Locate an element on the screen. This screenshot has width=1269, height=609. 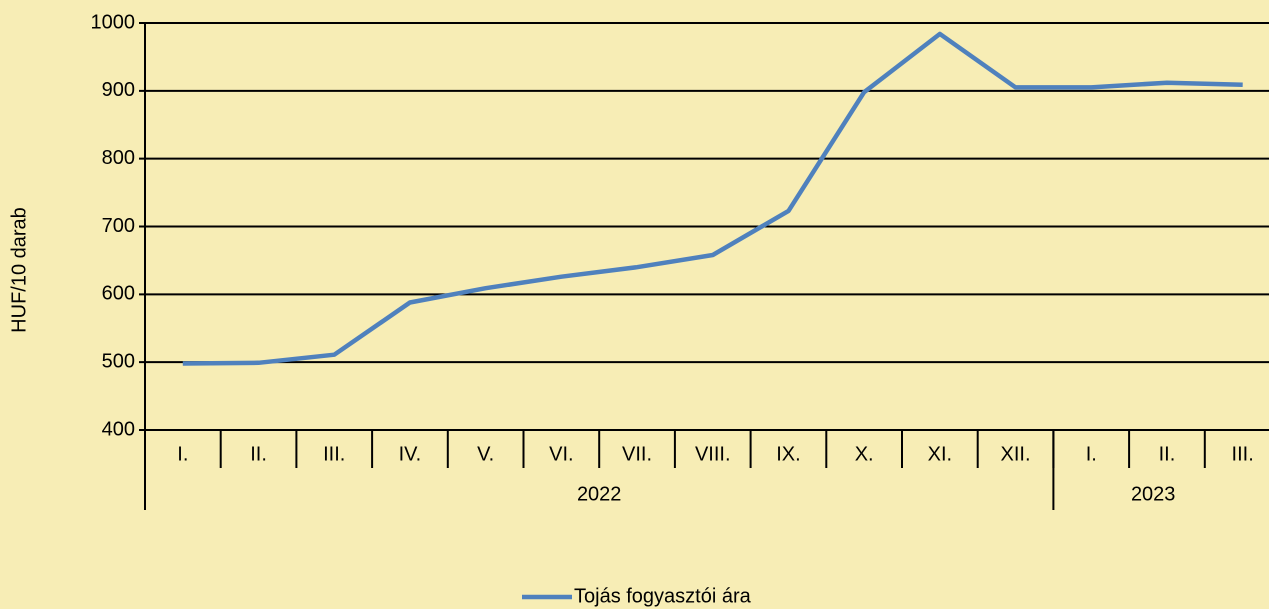
x-tick-label: X. is located at coordinates (864, 454).